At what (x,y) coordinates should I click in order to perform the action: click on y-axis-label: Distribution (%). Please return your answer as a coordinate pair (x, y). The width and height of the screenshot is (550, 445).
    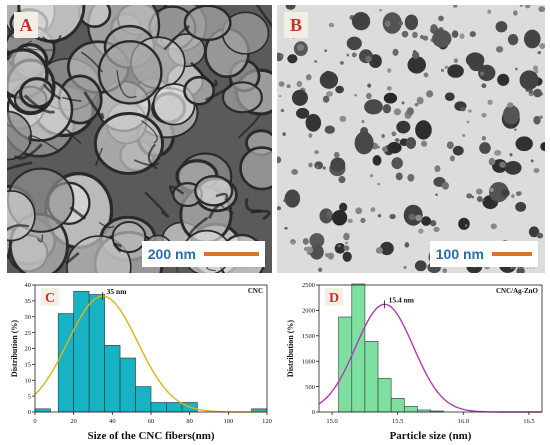
    Looking at the image, I should click on (14, 348).